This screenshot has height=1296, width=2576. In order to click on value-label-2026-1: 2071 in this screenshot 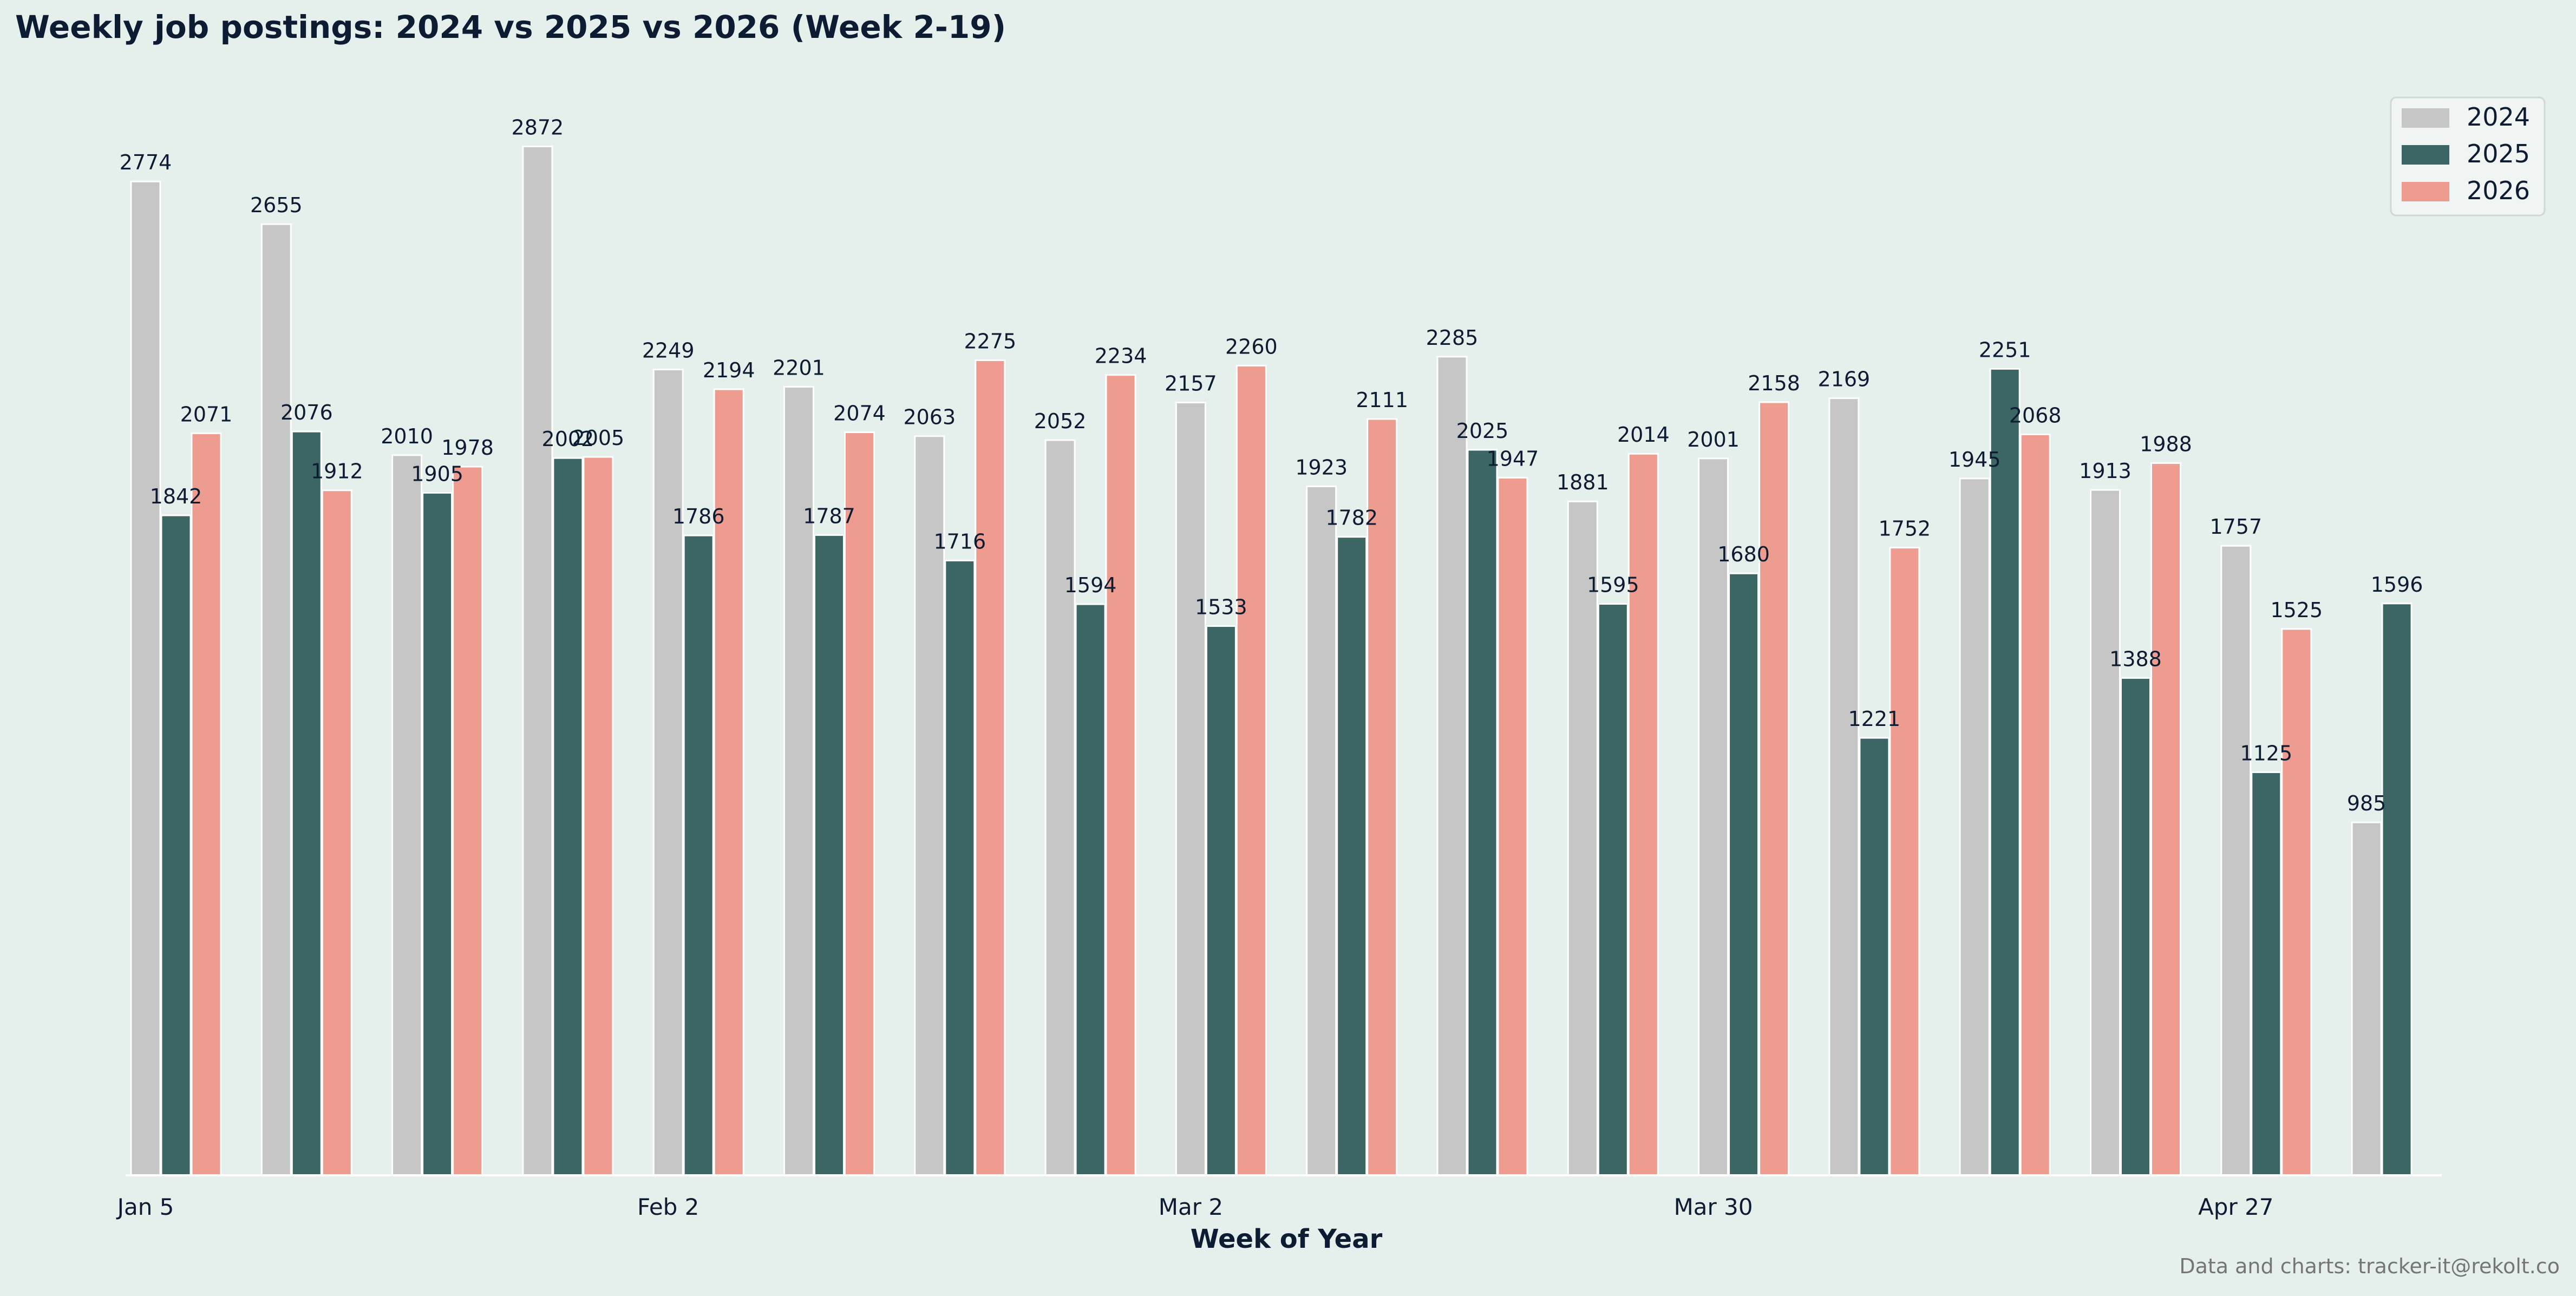, I will do `click(206, 414)`.